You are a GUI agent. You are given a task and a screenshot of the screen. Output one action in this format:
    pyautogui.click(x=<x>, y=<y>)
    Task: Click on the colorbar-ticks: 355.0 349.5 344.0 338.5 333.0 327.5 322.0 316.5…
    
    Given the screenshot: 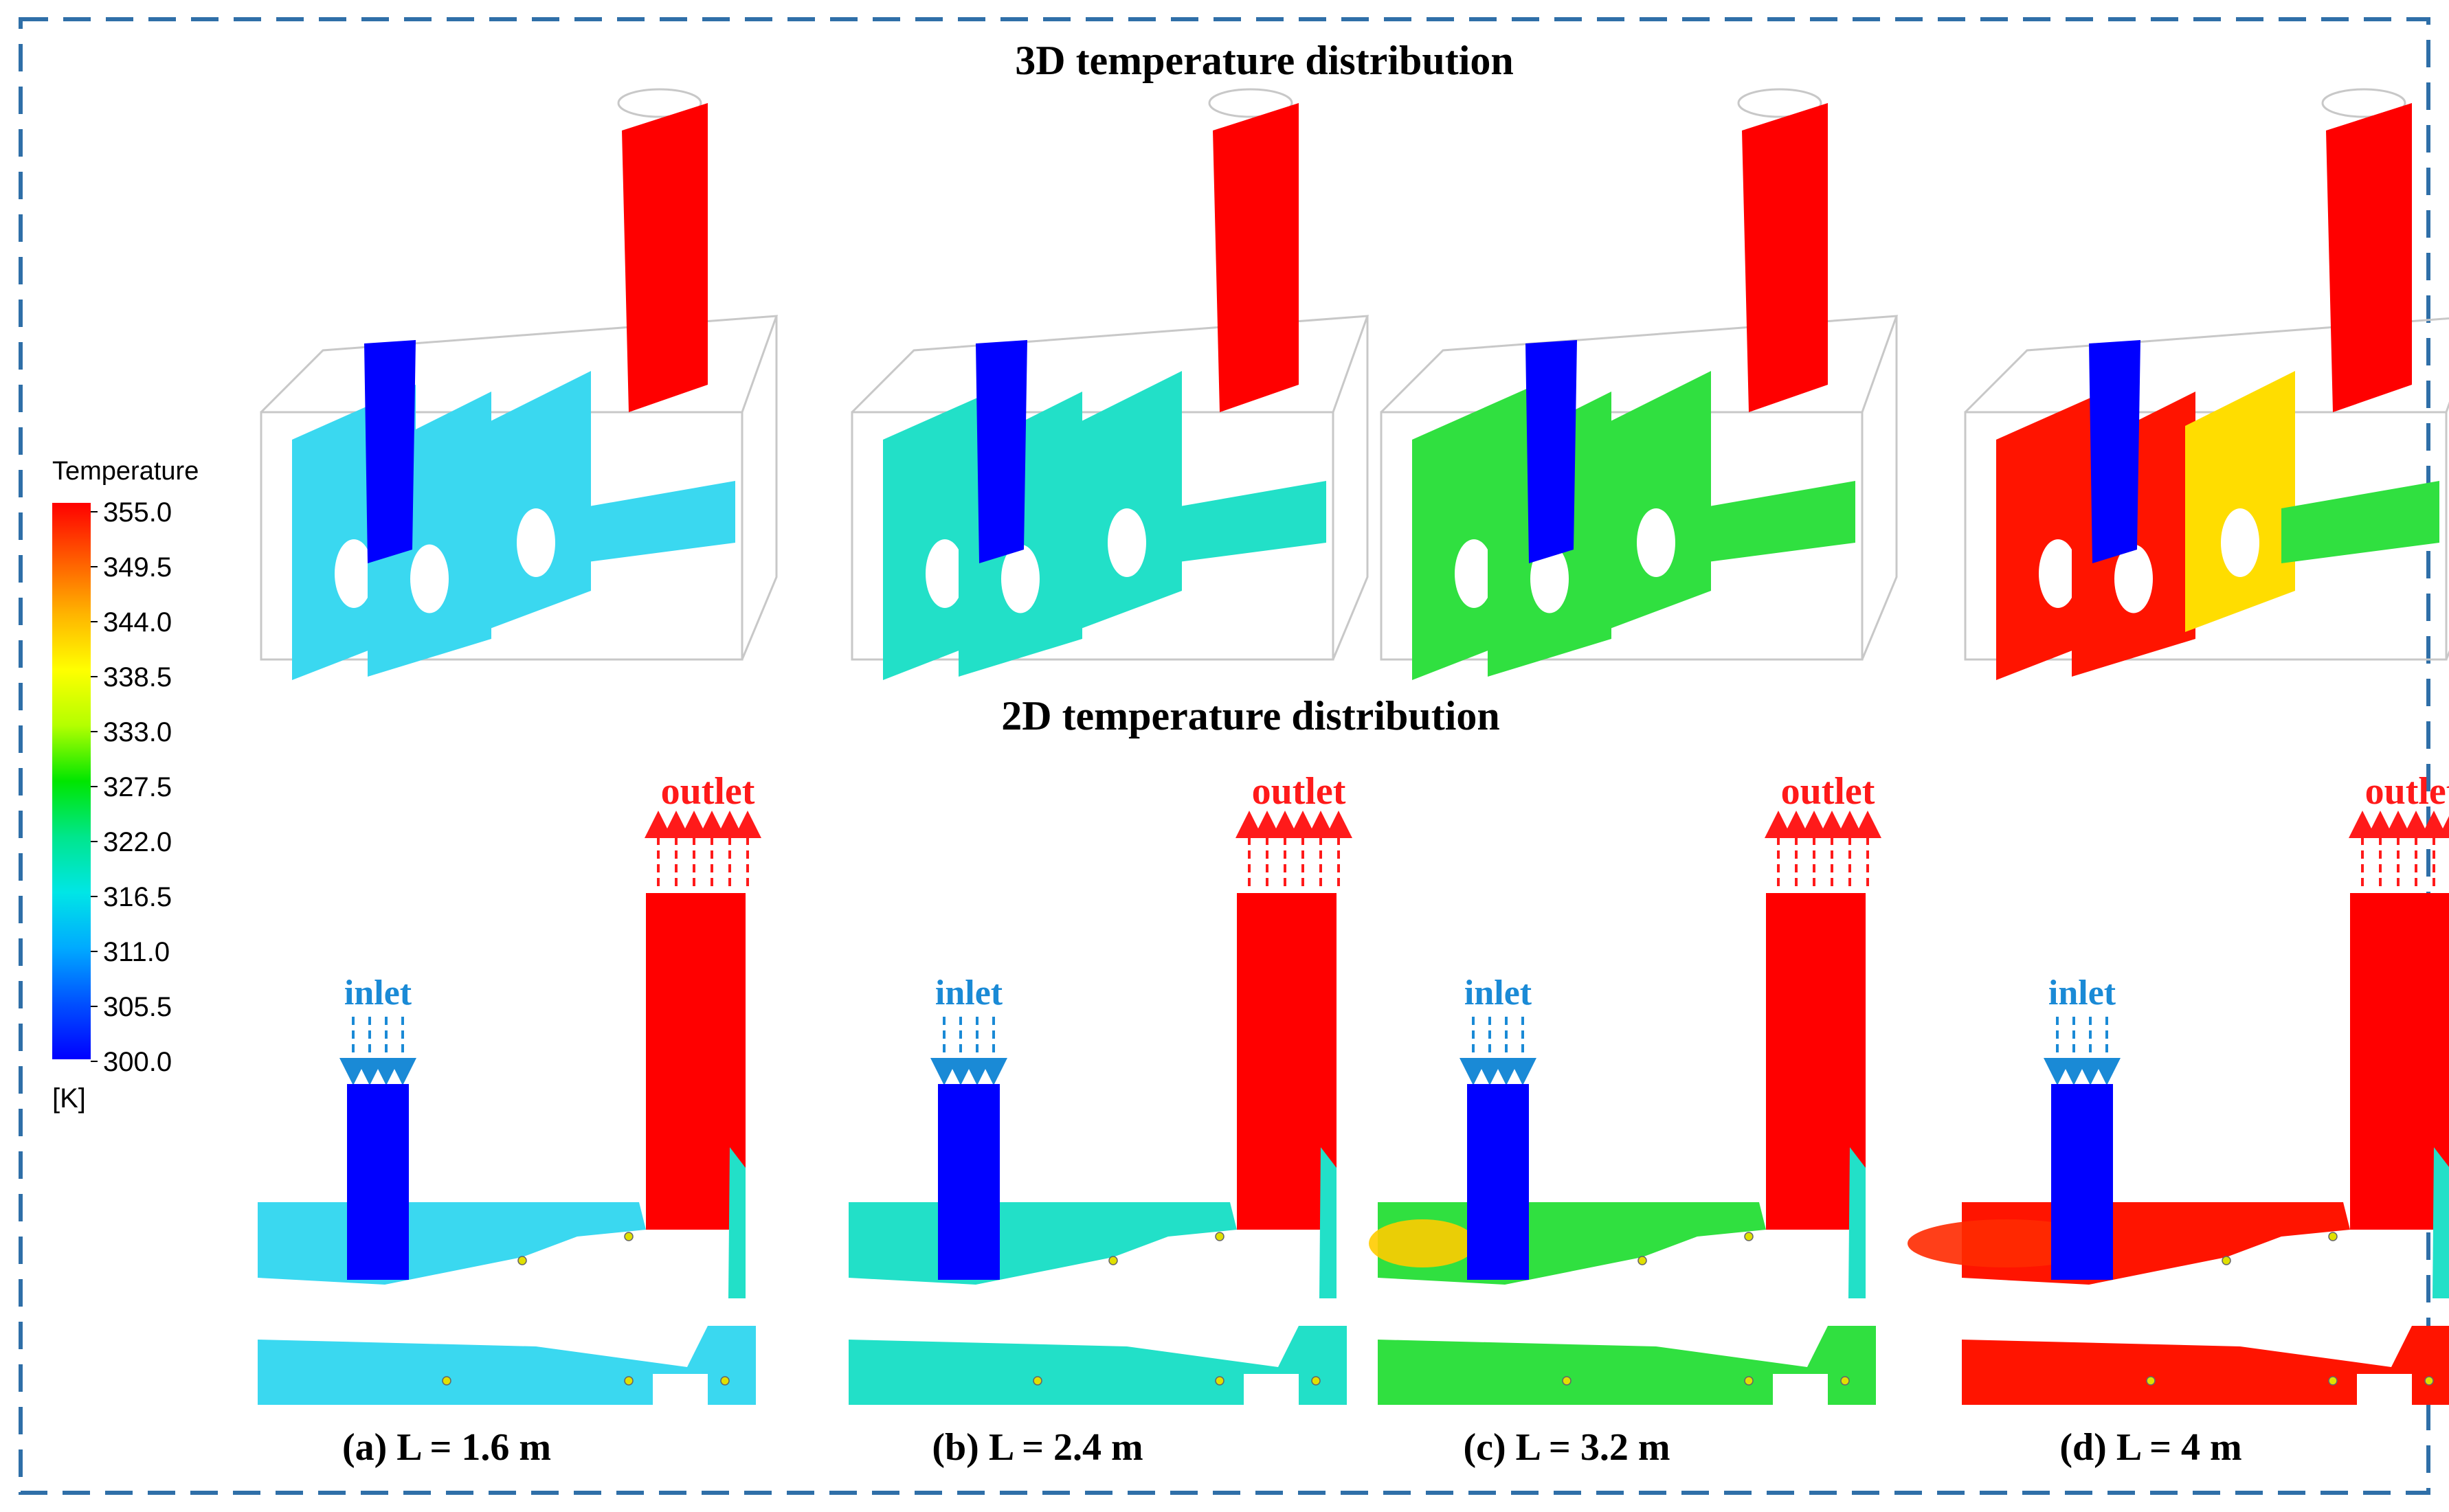 What is the action you would take?
    pyautogui.click(x=131, y=787)
    